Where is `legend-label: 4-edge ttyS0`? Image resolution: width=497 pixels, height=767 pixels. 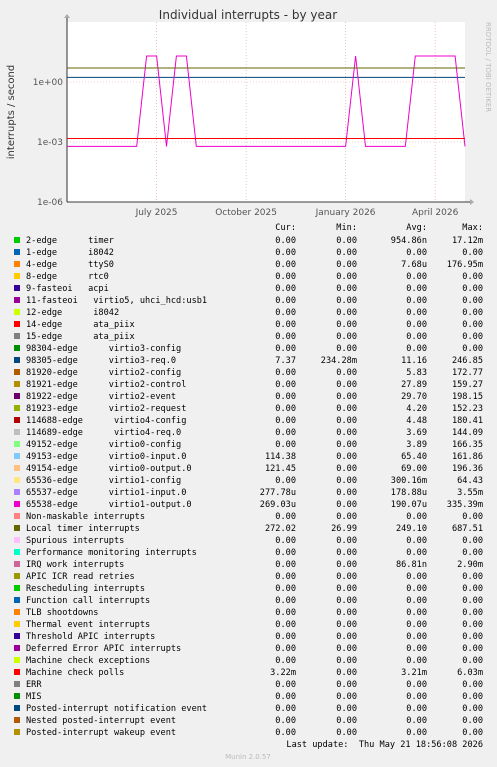
legend-label: 4-edge ttyS0 is located at coordinates (70, 265).